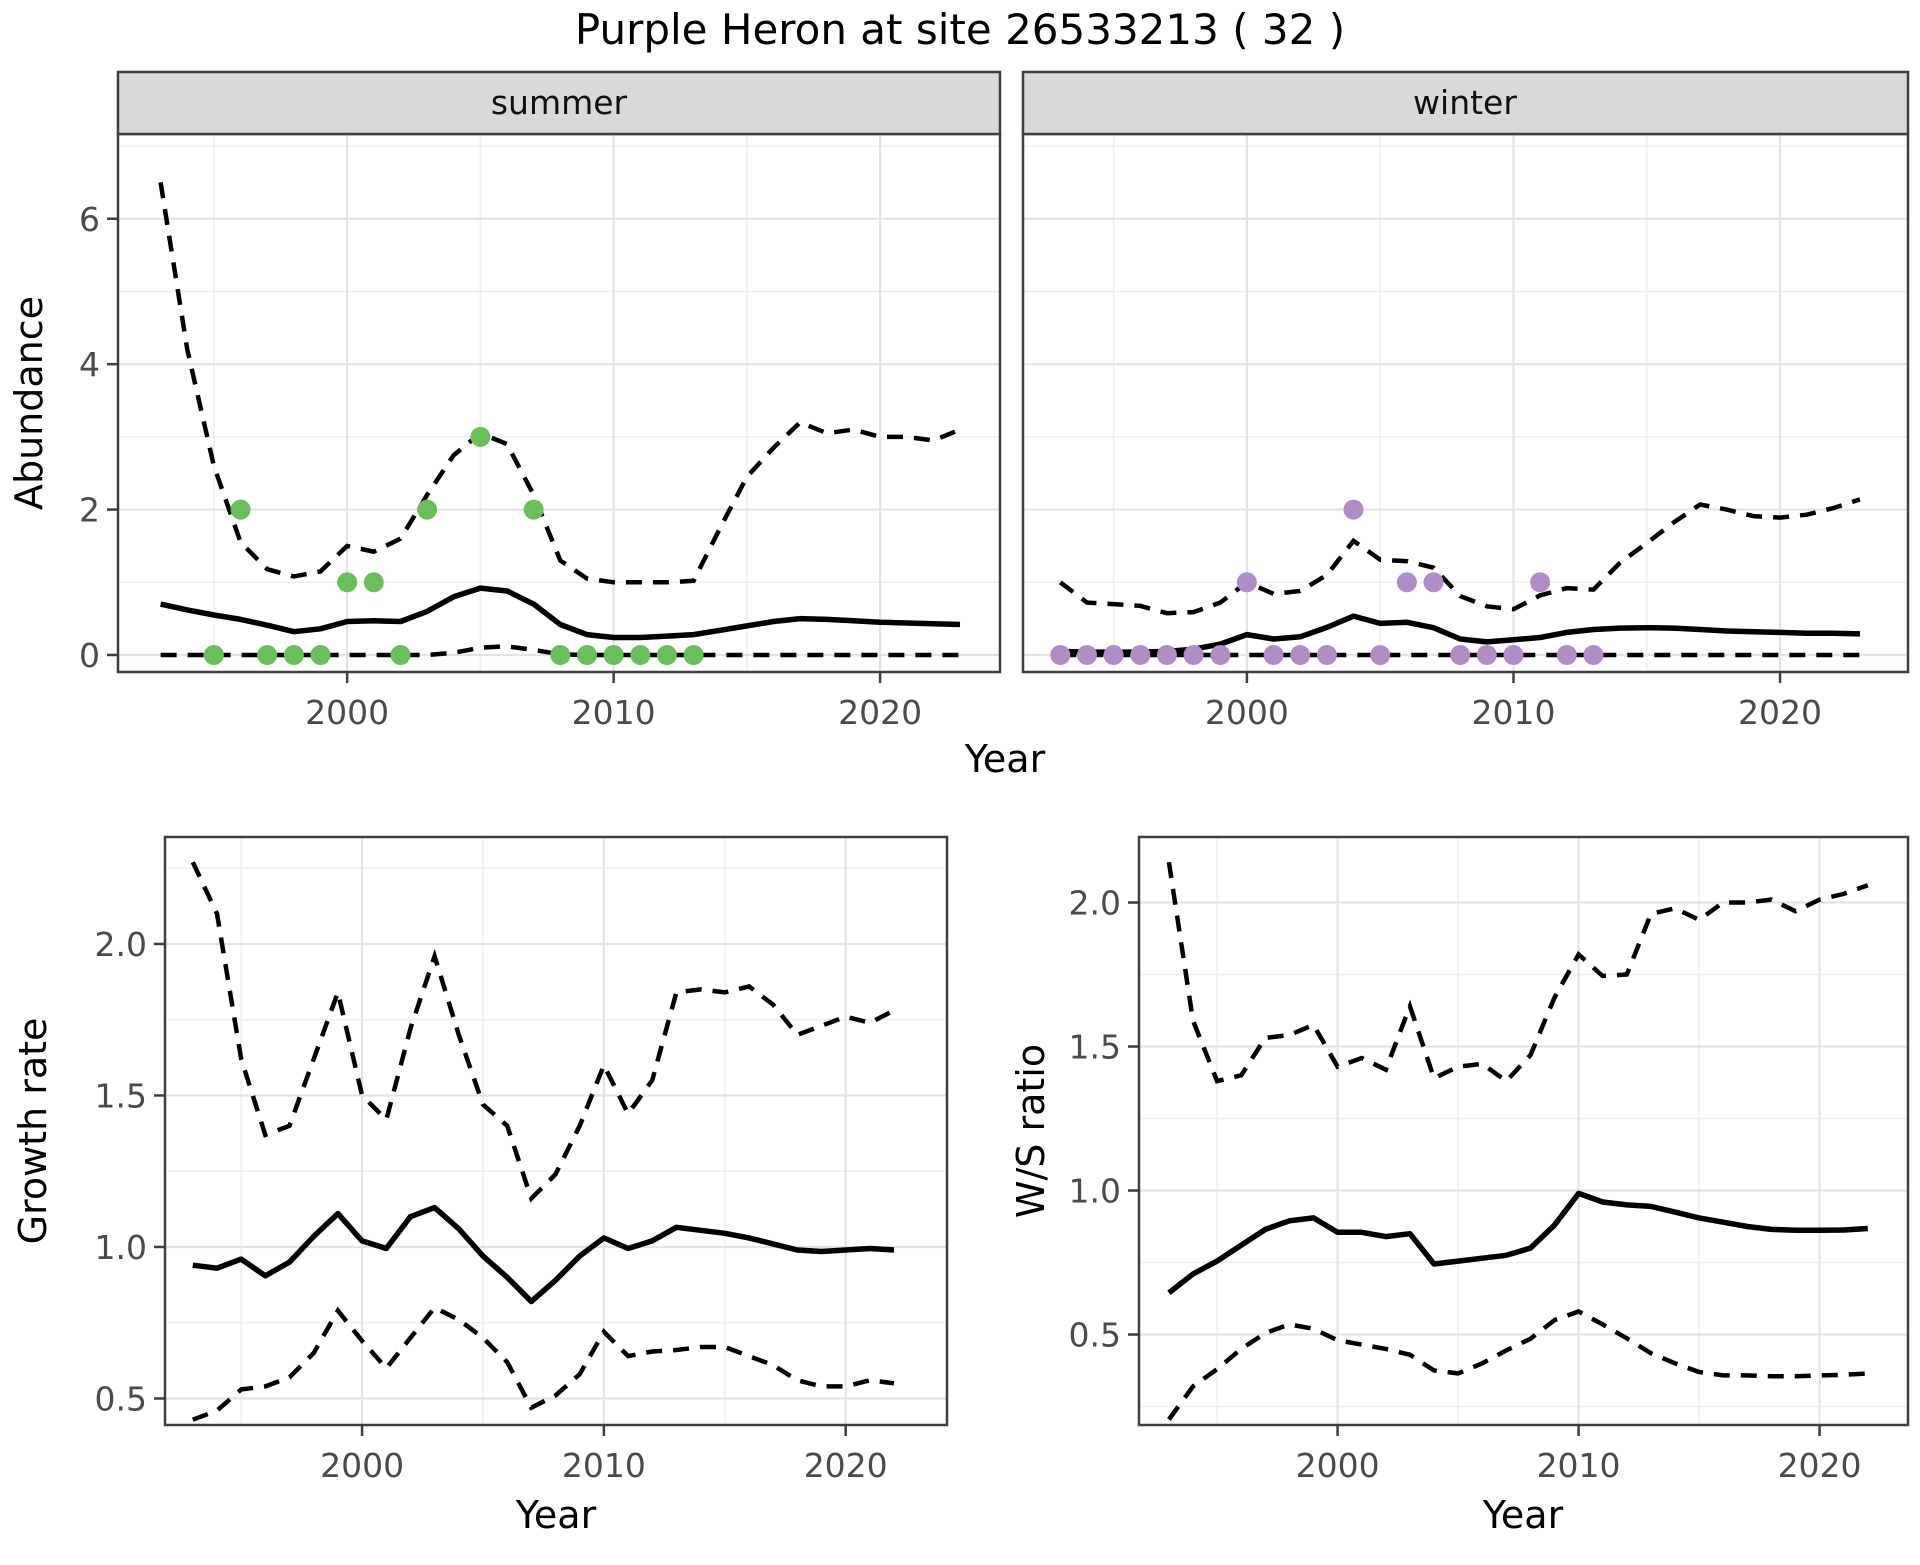  Describe the element at coordinates (89, 655) in the screenshot. I see `y-tick-label: 0` at that location.